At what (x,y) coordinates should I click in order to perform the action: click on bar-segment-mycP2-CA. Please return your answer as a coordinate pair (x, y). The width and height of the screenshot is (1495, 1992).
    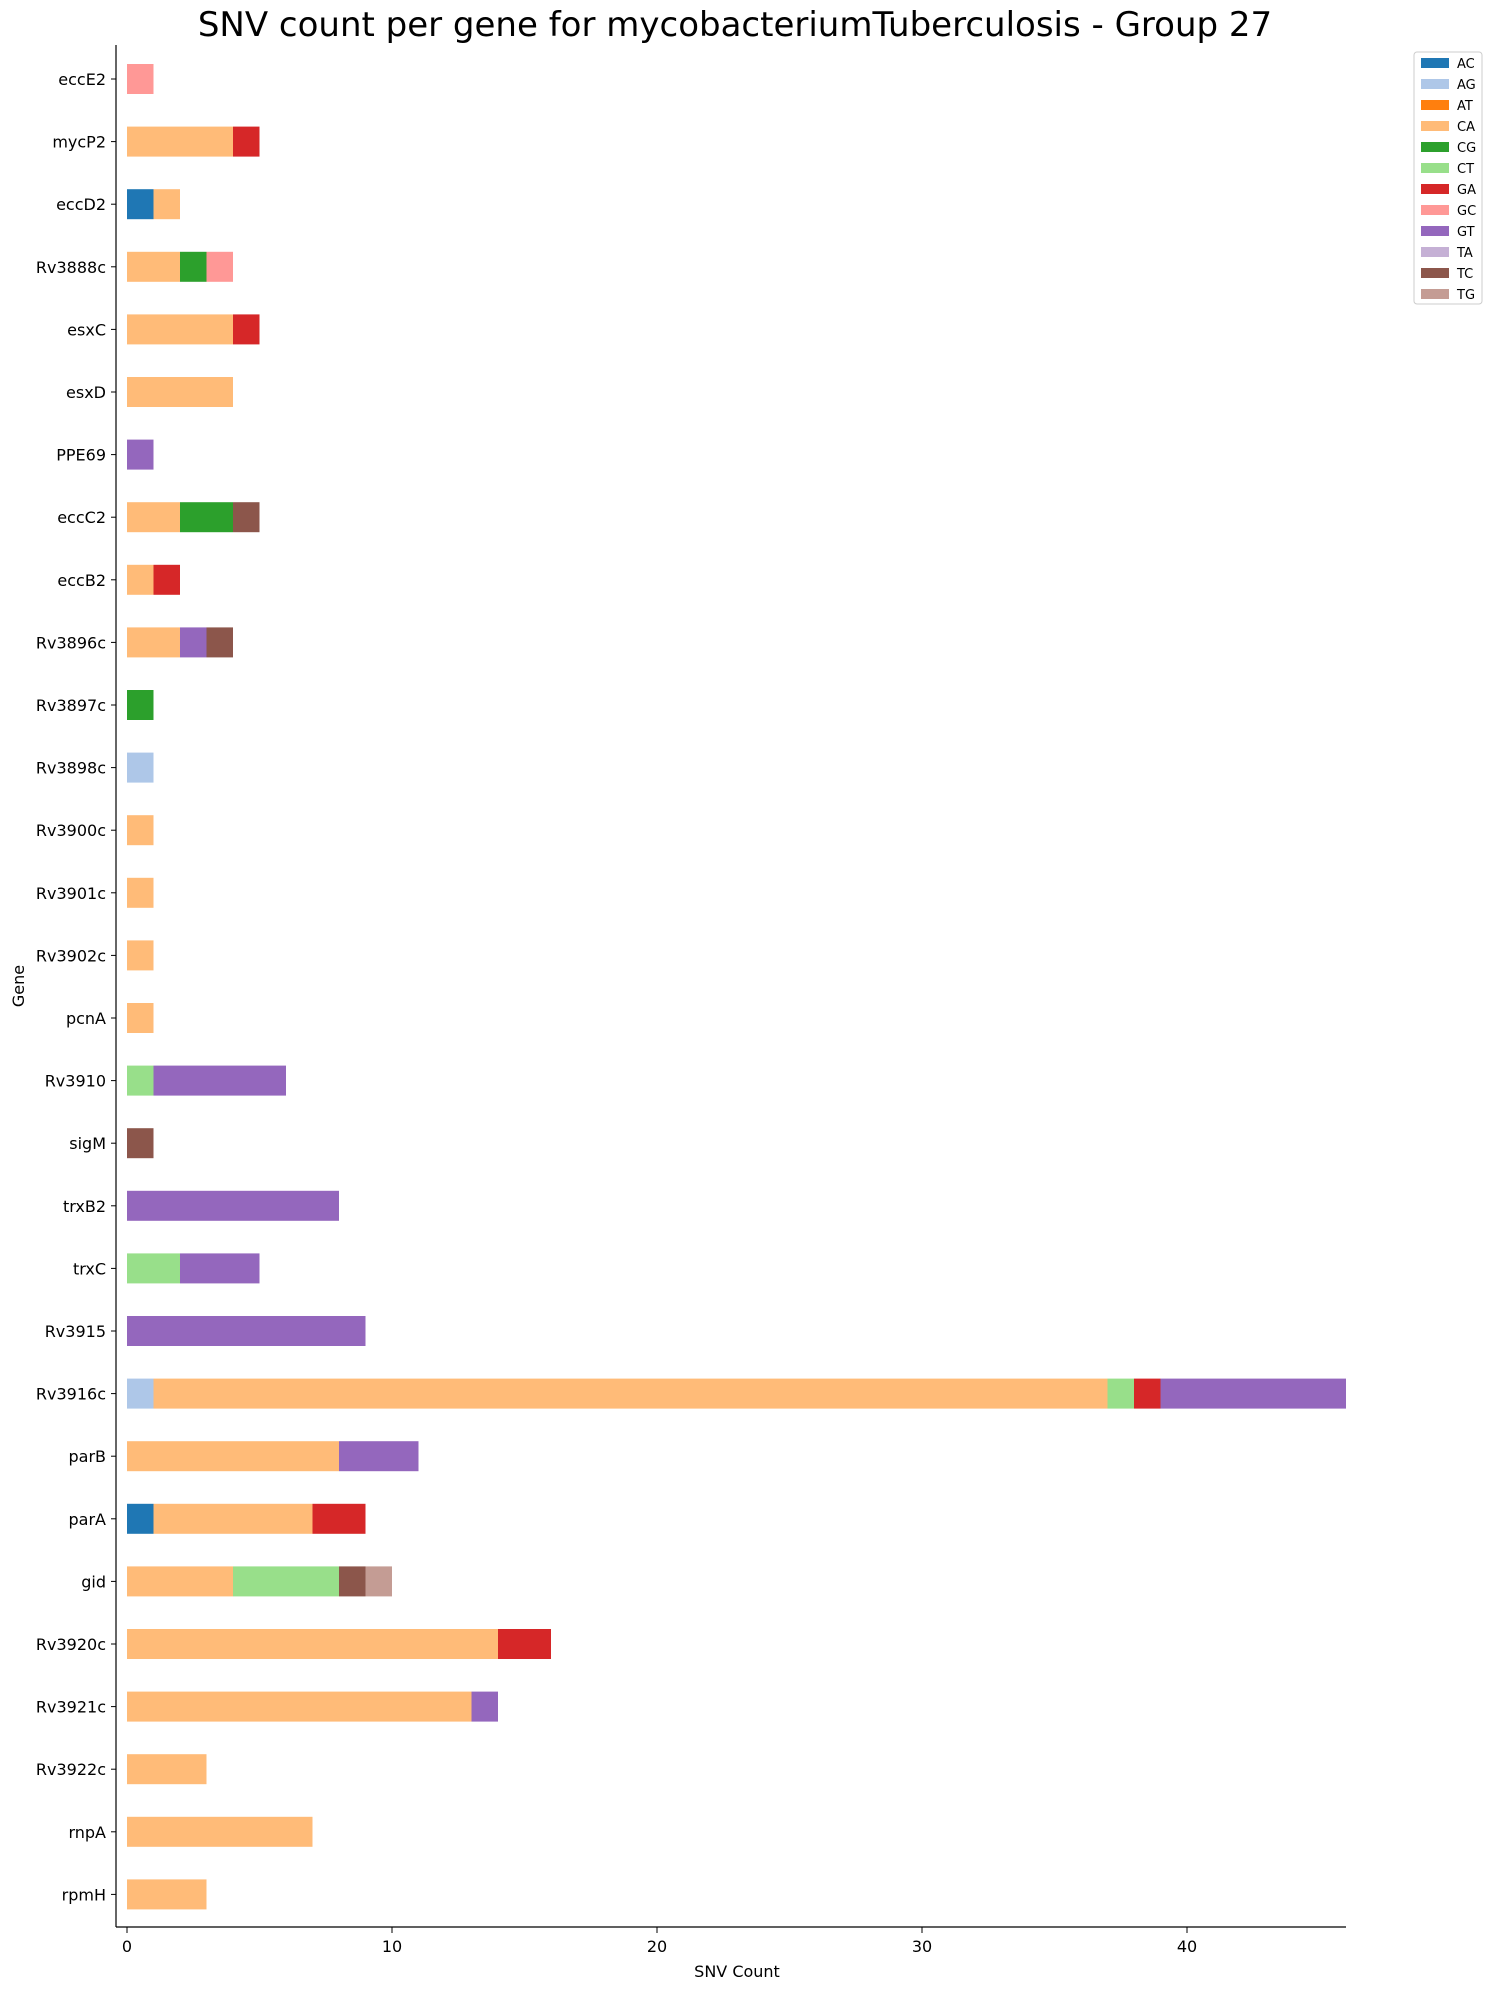
    Looking at the image, I should click on (180, 141).